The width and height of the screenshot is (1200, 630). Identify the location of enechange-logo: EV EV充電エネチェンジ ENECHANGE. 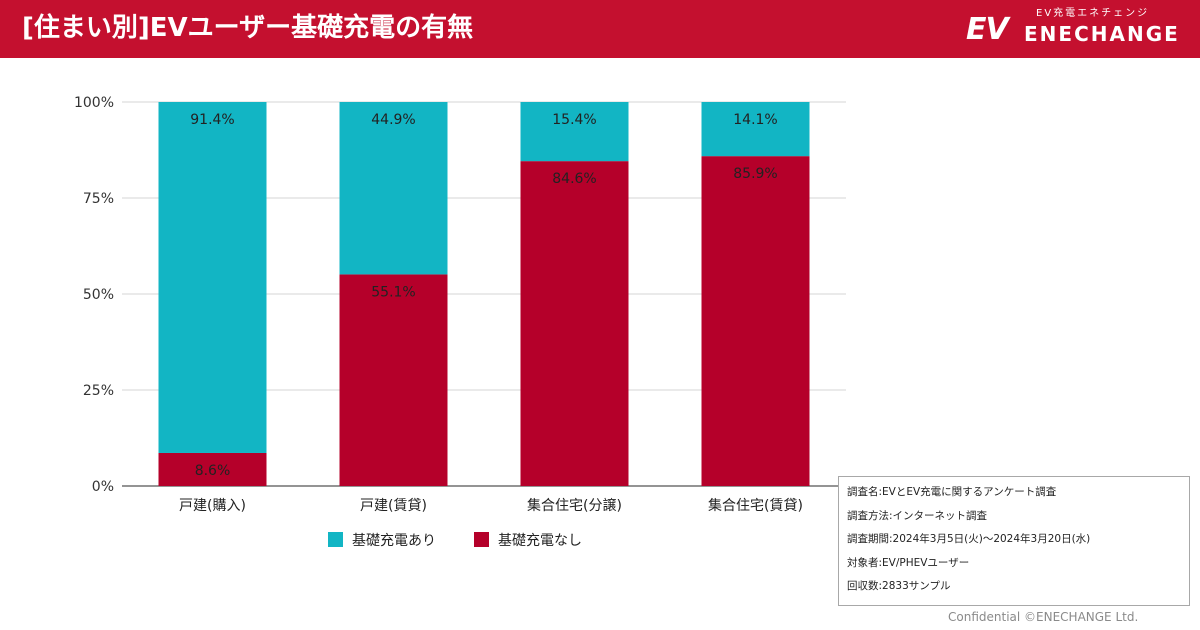
(1072, 29).